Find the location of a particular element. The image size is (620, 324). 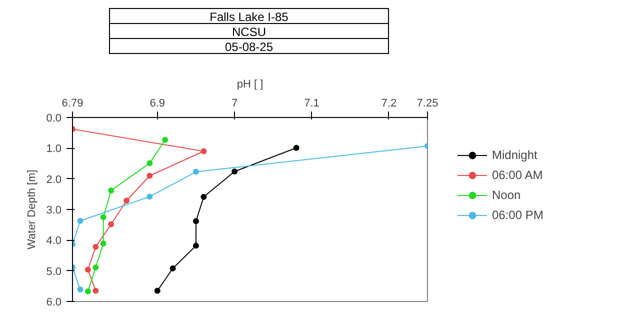

y-tick-label: 0.0 is located at coordinates (54, 118).